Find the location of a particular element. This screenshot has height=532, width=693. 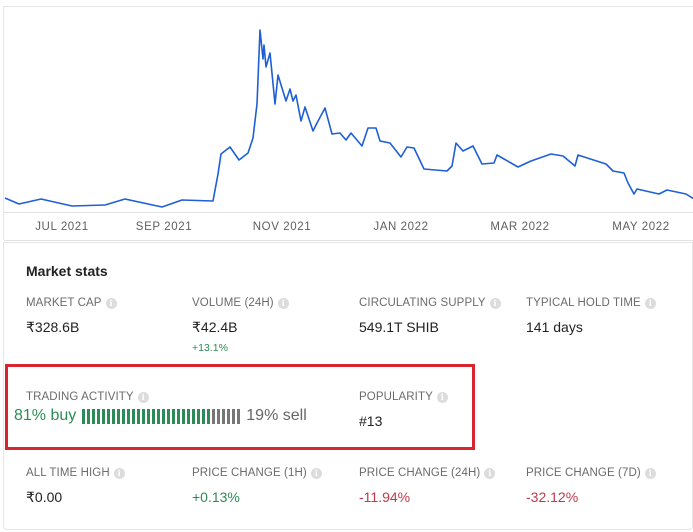

buy-percent: 81% buy is located at coordinates (45, 415).